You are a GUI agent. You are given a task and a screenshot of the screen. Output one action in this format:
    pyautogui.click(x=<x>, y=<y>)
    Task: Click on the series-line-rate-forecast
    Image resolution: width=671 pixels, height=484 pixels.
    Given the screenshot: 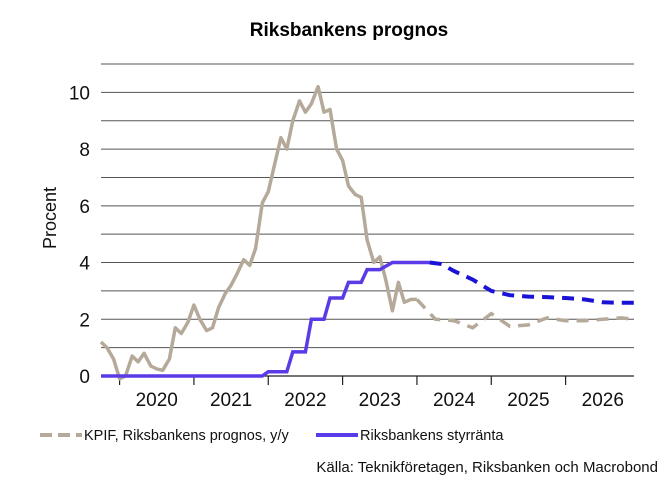 What is the action you would take?
    pyautogui.click(x=531, y=282)
    